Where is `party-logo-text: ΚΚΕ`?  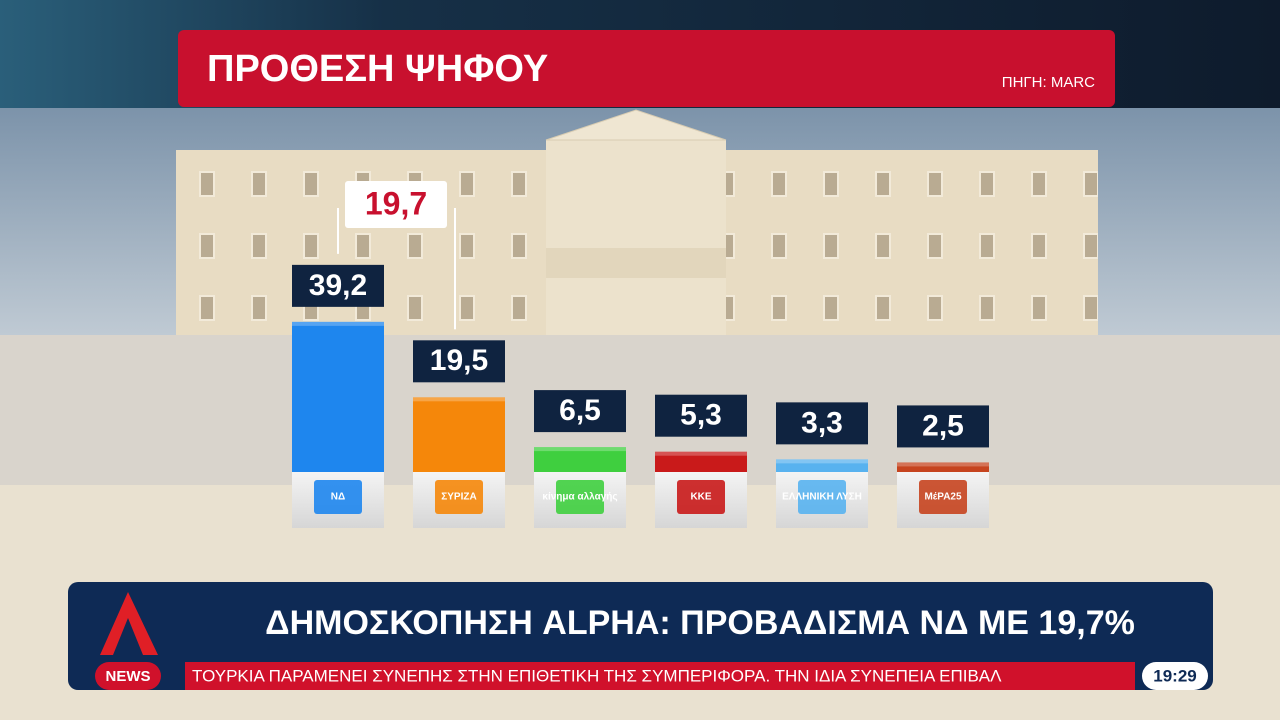
party-logo-text: ΚΚΕ is located at coordinates (700, 497).